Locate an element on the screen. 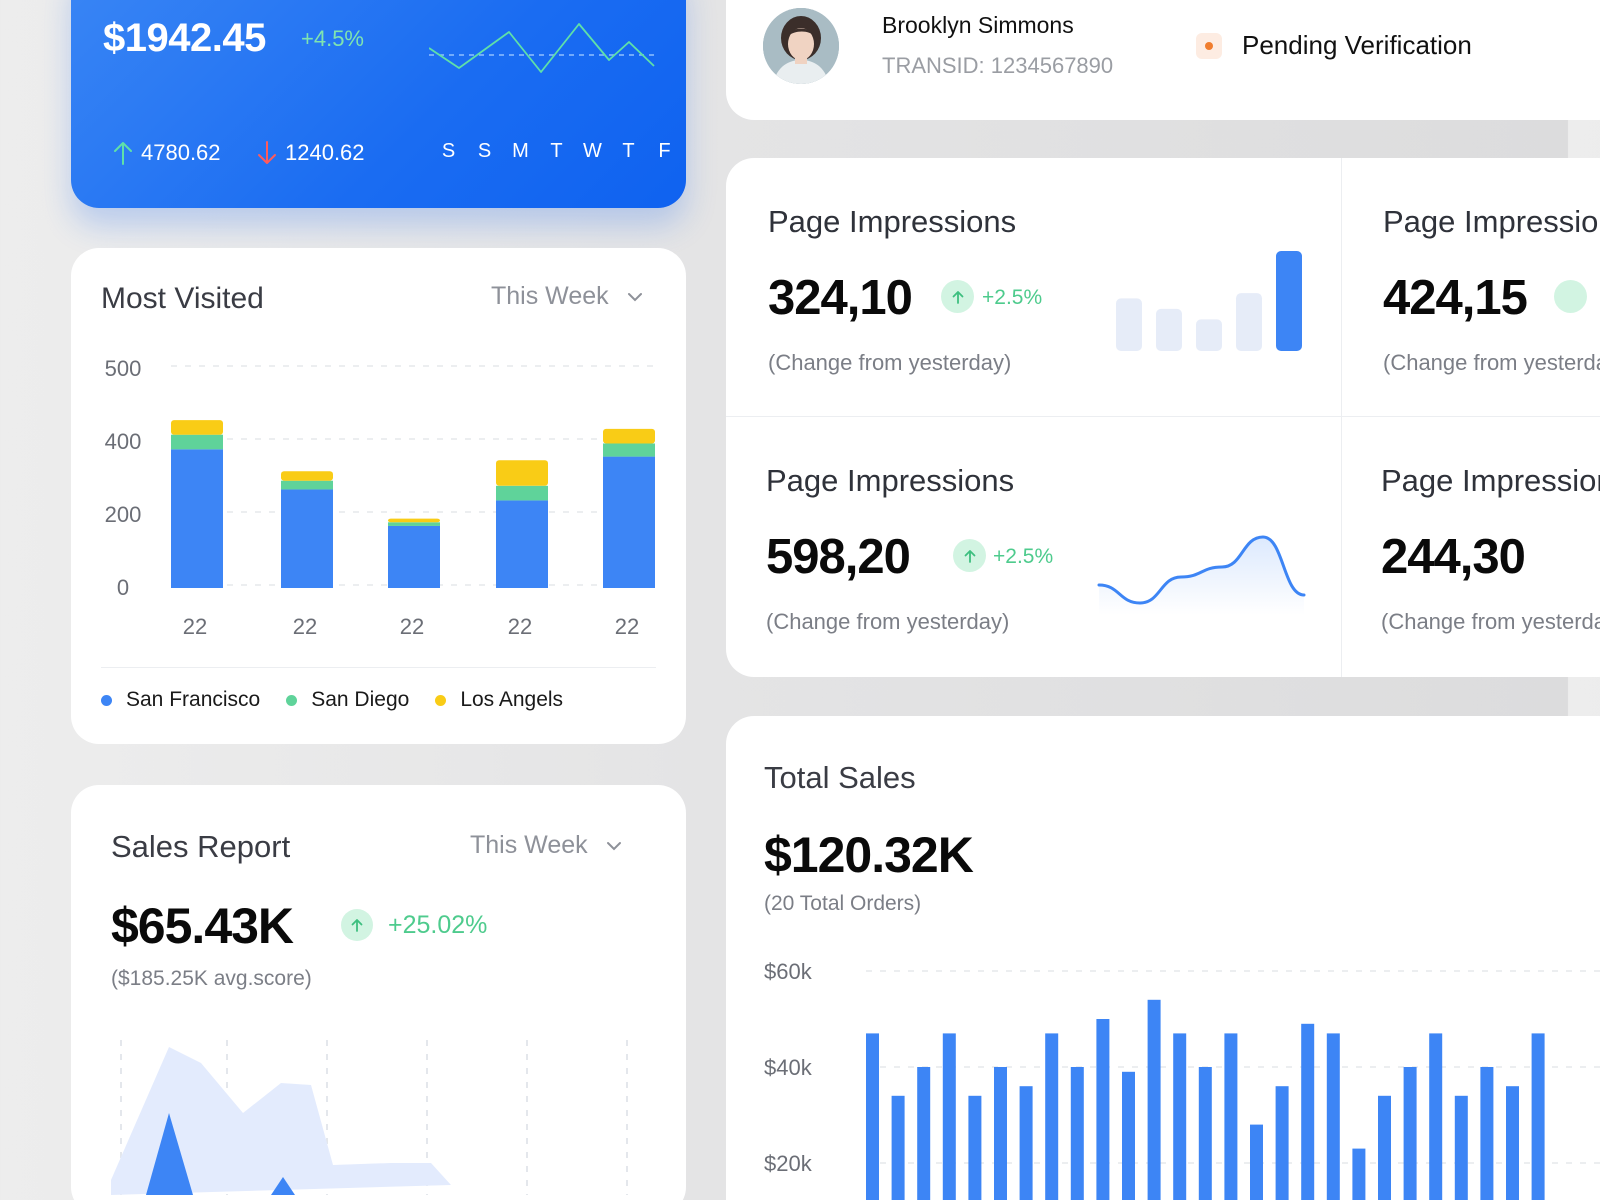 Image resolution: width=1600 pixels, height=1200 pixels. most-visited-title: Most Visited is located at coordinates (182, 298).